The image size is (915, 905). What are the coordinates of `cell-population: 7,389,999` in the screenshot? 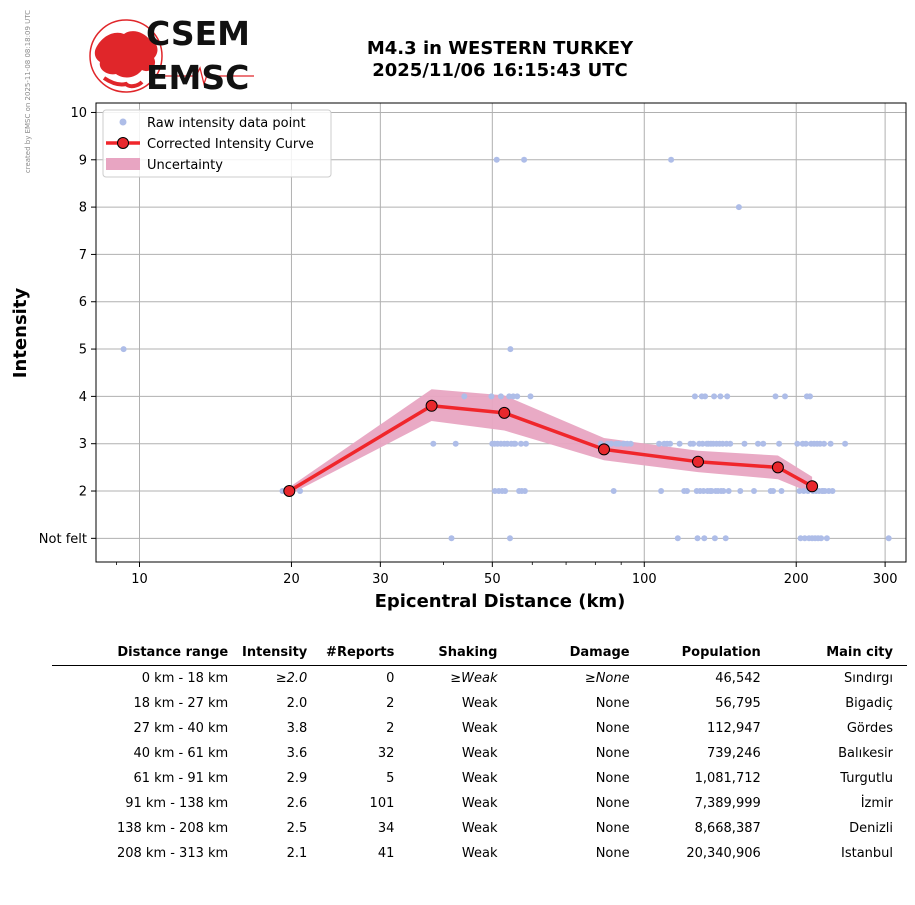 It's located at (727, 803).